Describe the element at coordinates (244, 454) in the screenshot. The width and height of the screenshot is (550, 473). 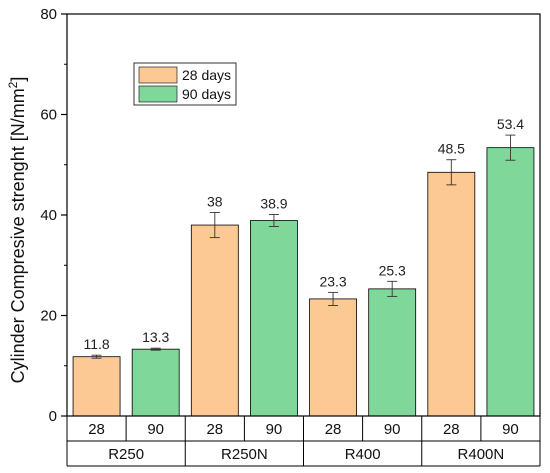
I see `group-label-r250n: R250N` at that location.